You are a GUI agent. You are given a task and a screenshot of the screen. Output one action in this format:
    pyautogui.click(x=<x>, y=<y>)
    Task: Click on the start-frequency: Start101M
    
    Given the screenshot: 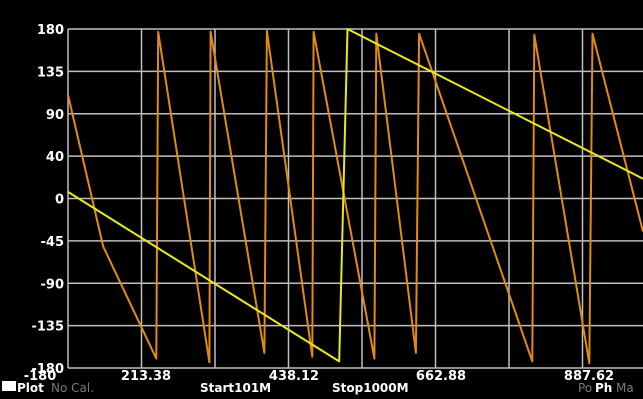 What is the action you would take?
    pyautogui.click(x=236, y=388)
    